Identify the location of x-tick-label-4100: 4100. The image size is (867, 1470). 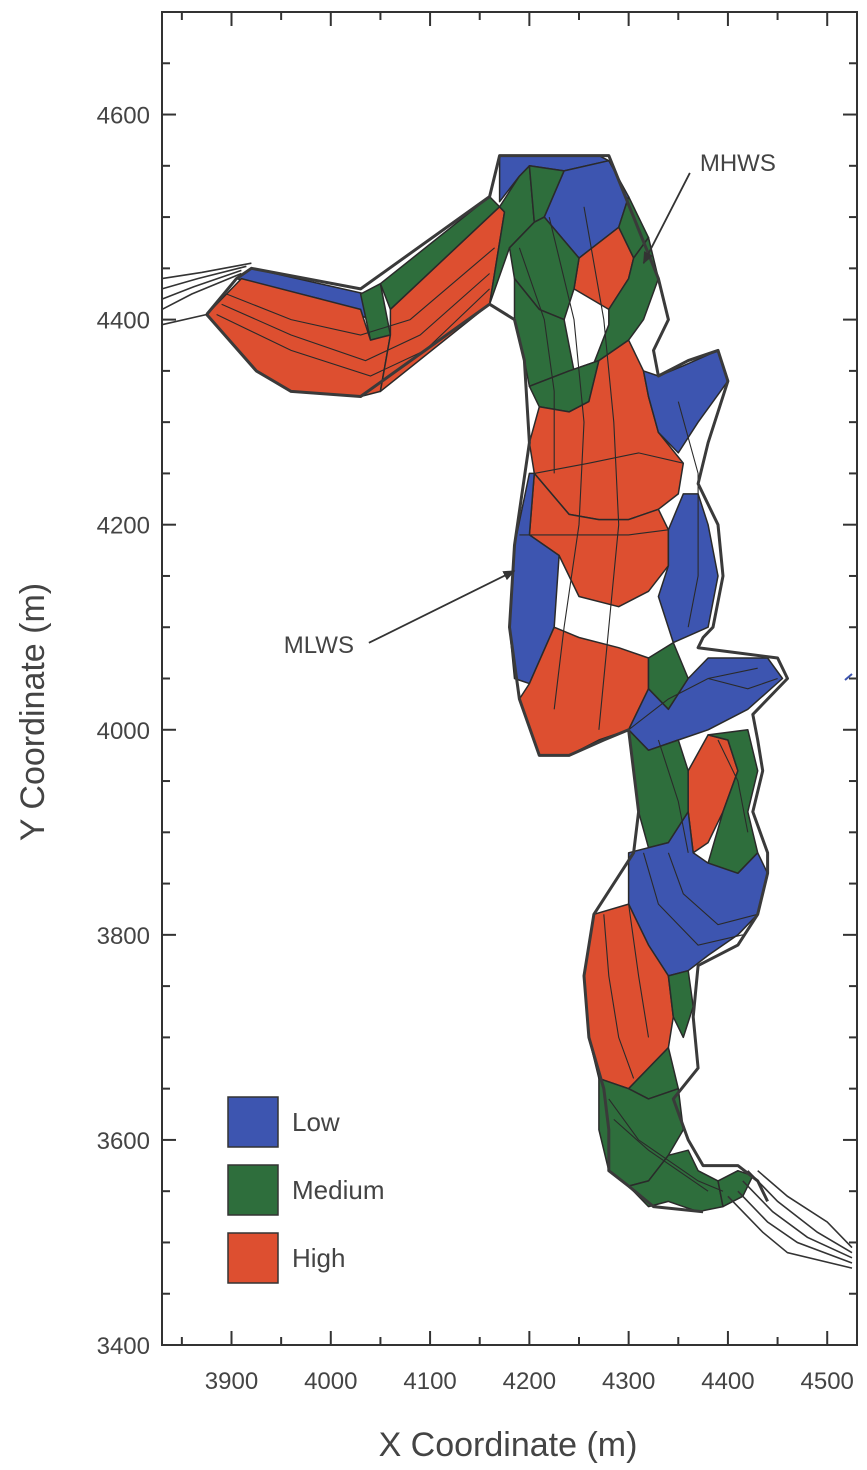
(429, 1381).